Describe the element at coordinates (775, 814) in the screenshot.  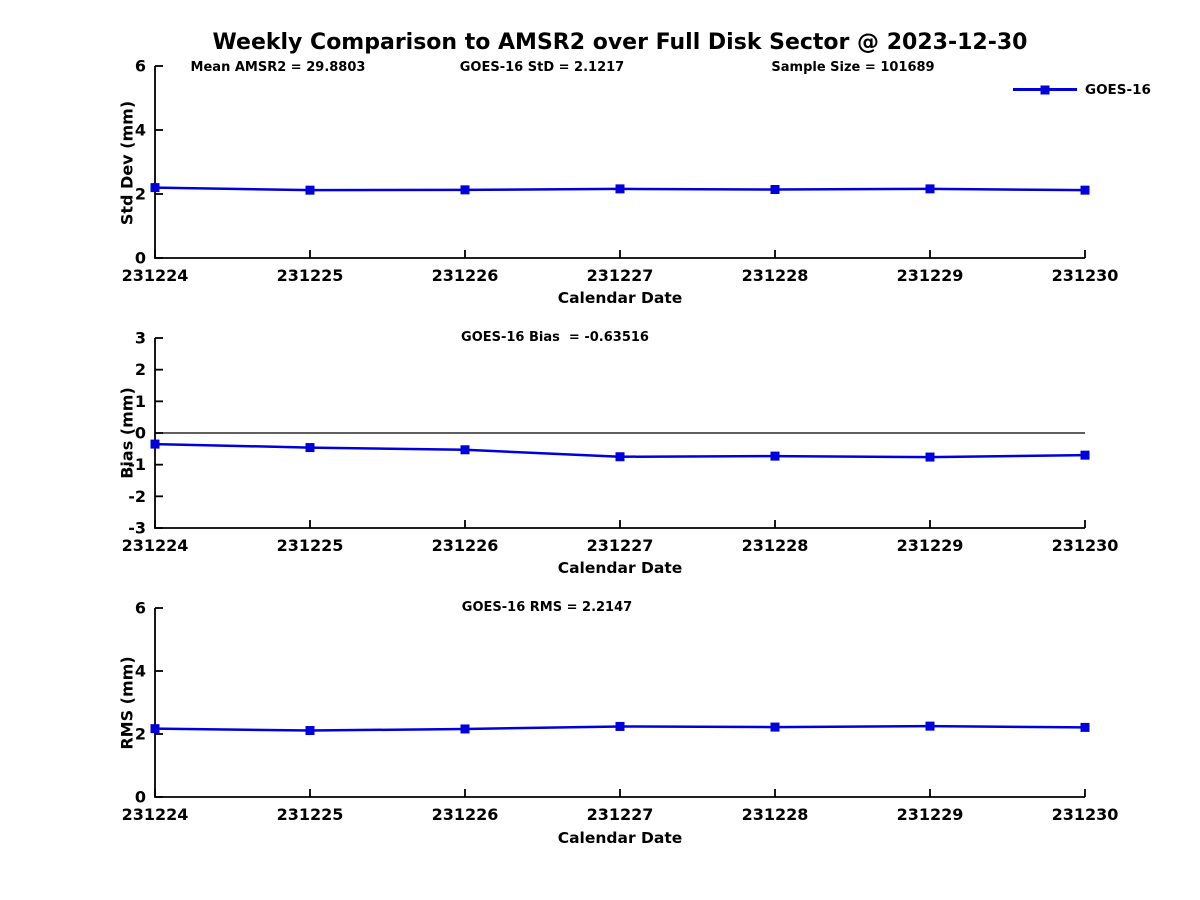
I see `rms-plot-x-tick-label: 231228` at that location.